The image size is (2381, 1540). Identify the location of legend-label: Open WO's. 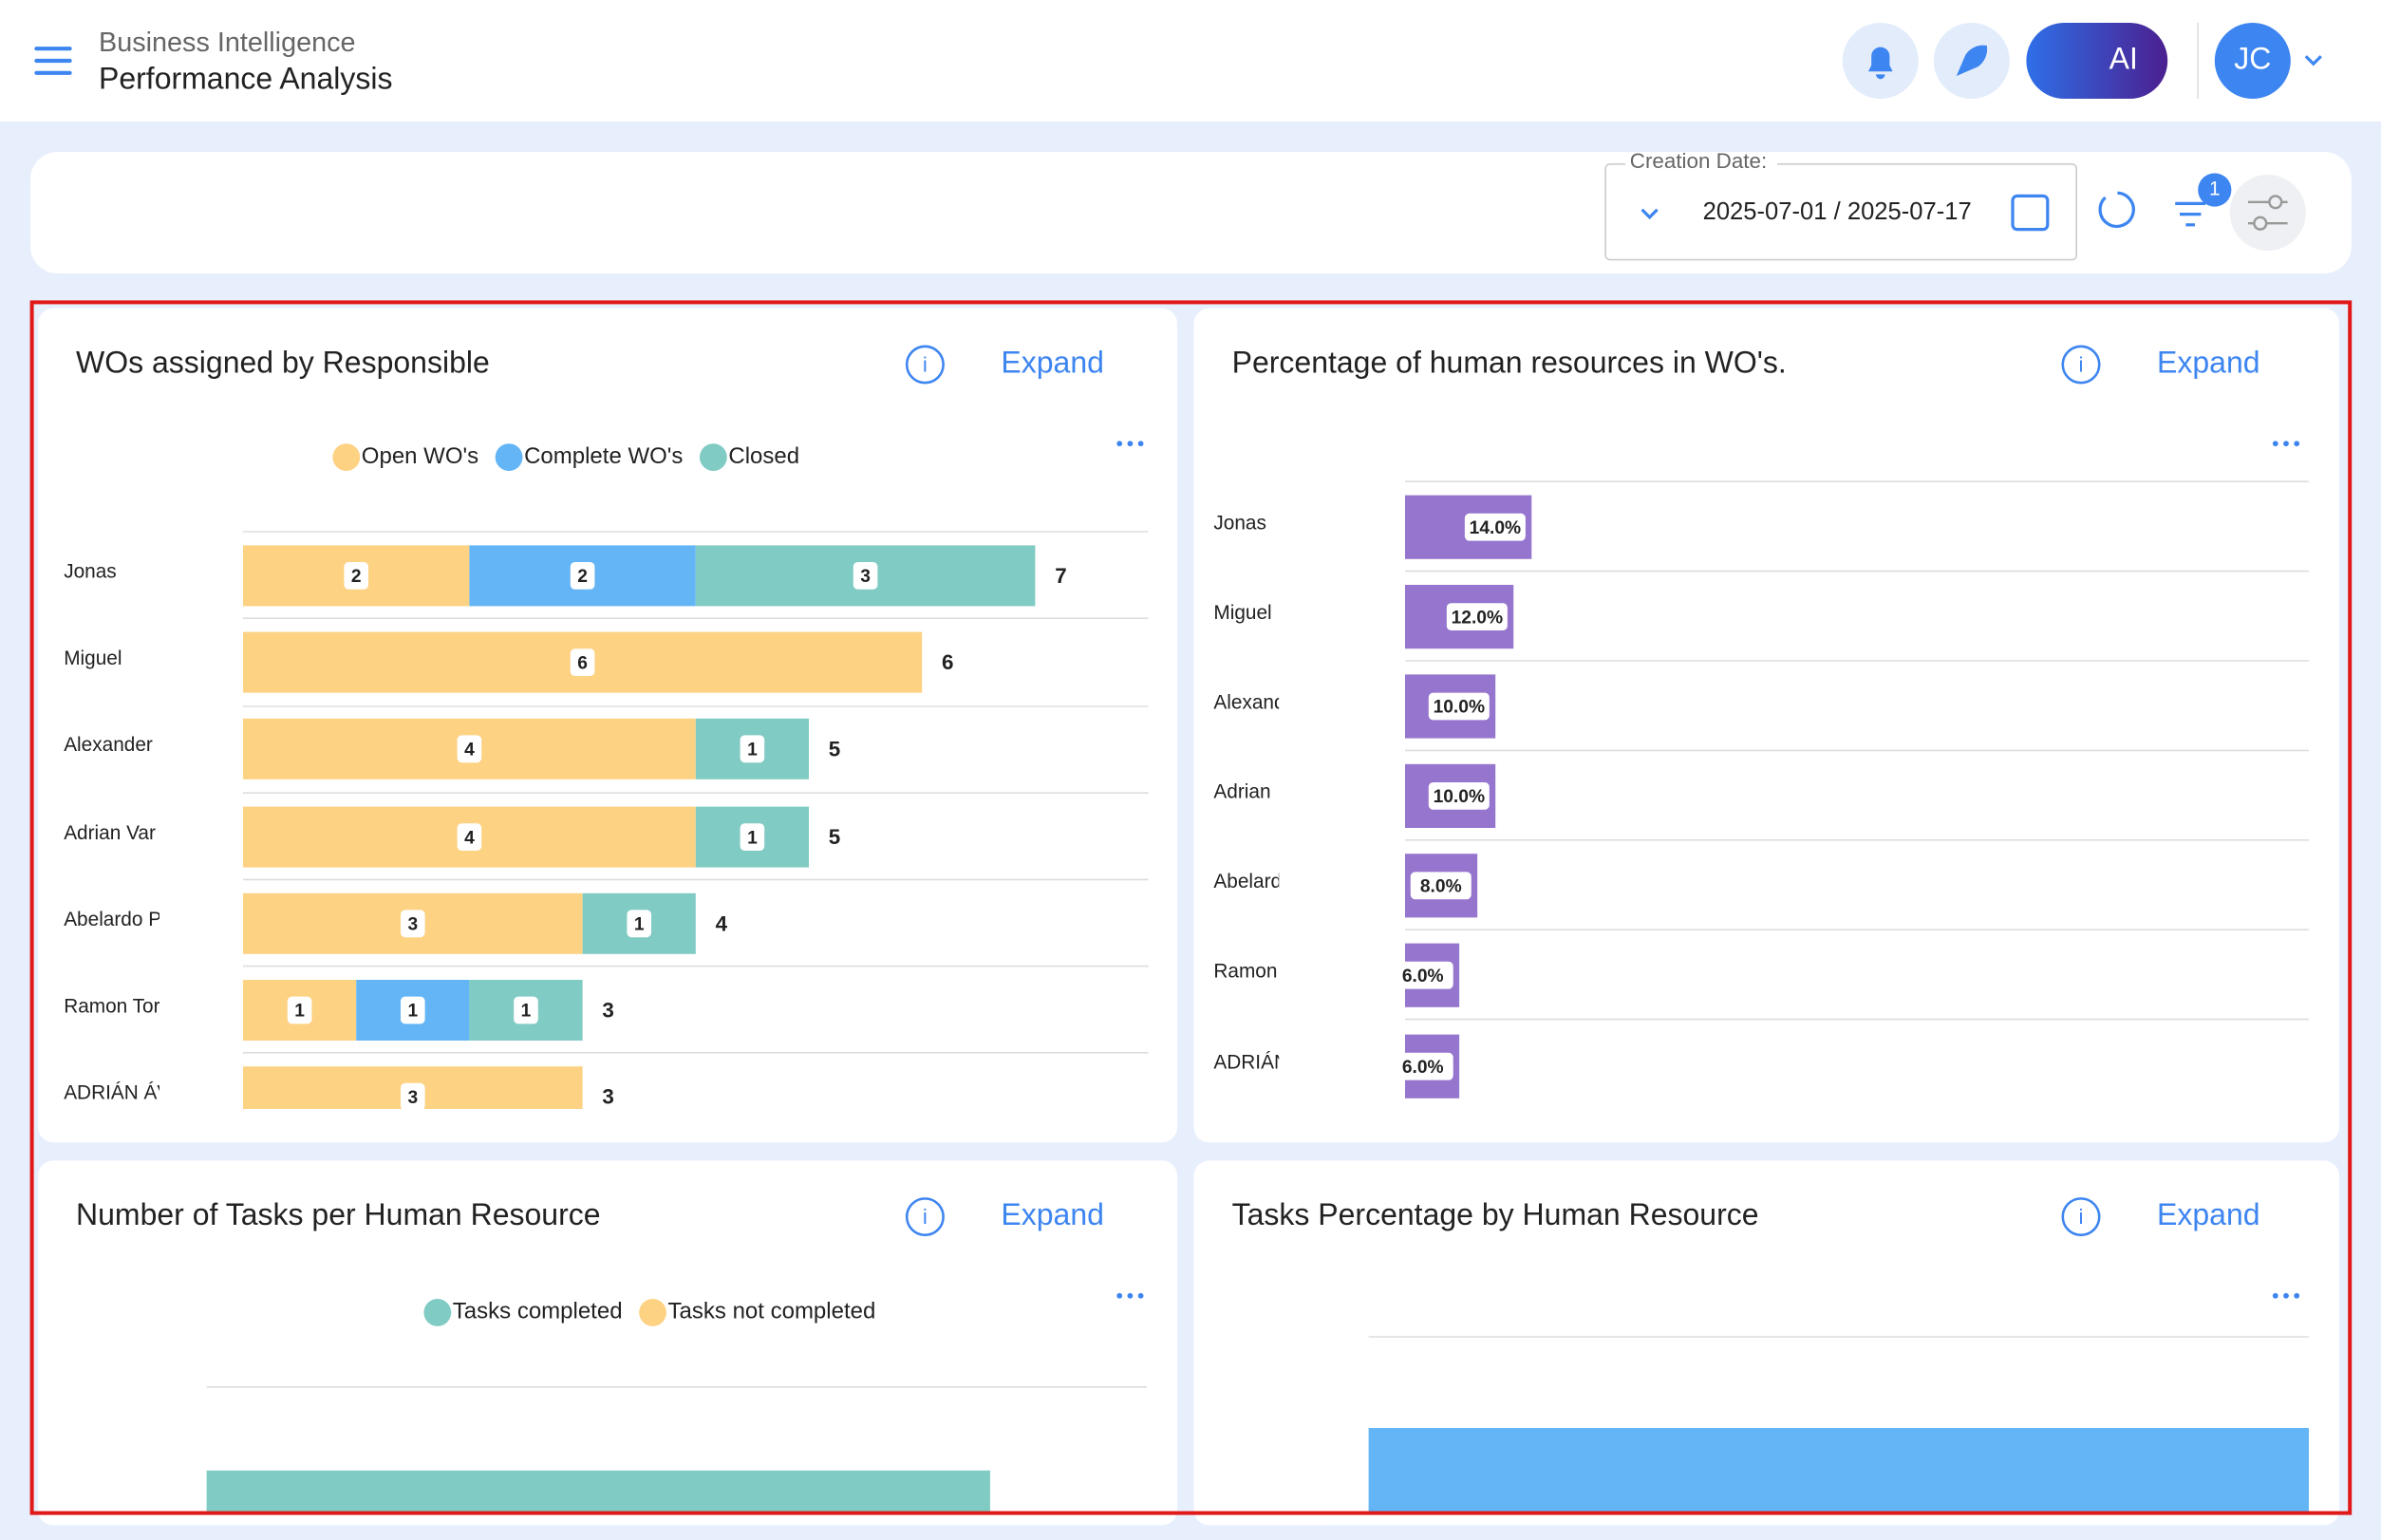
(420, 456).